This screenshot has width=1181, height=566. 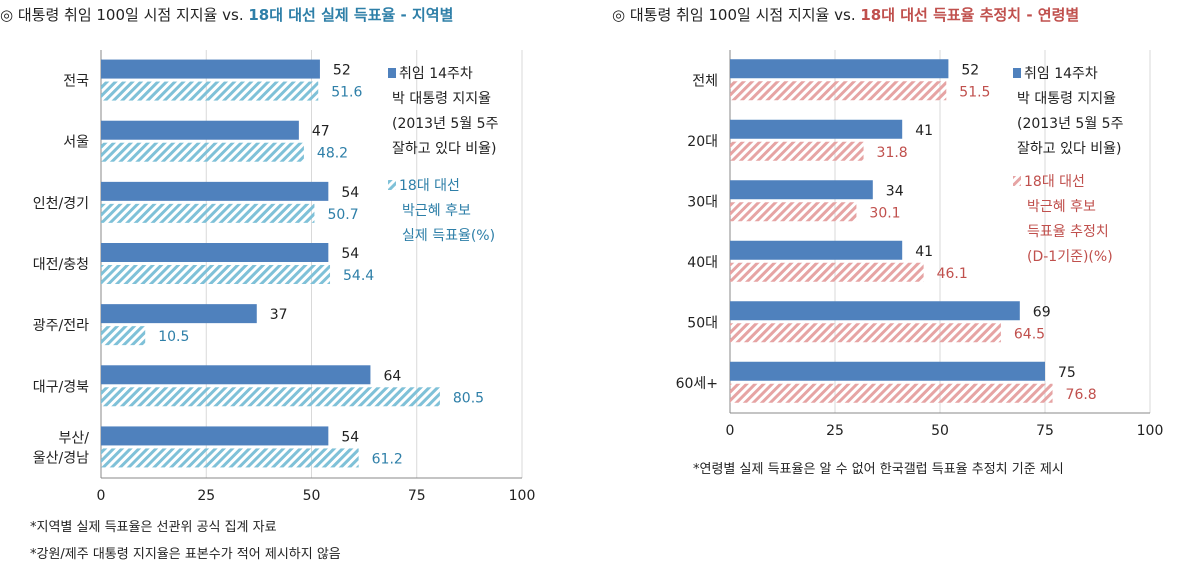 What do you see at coordinates (447, 211) in the screenshot?
I see `left-legend-label-series2: 18대 대선 박근혜 후보 실제 득표율(%)` at bounding box center [447, 211].